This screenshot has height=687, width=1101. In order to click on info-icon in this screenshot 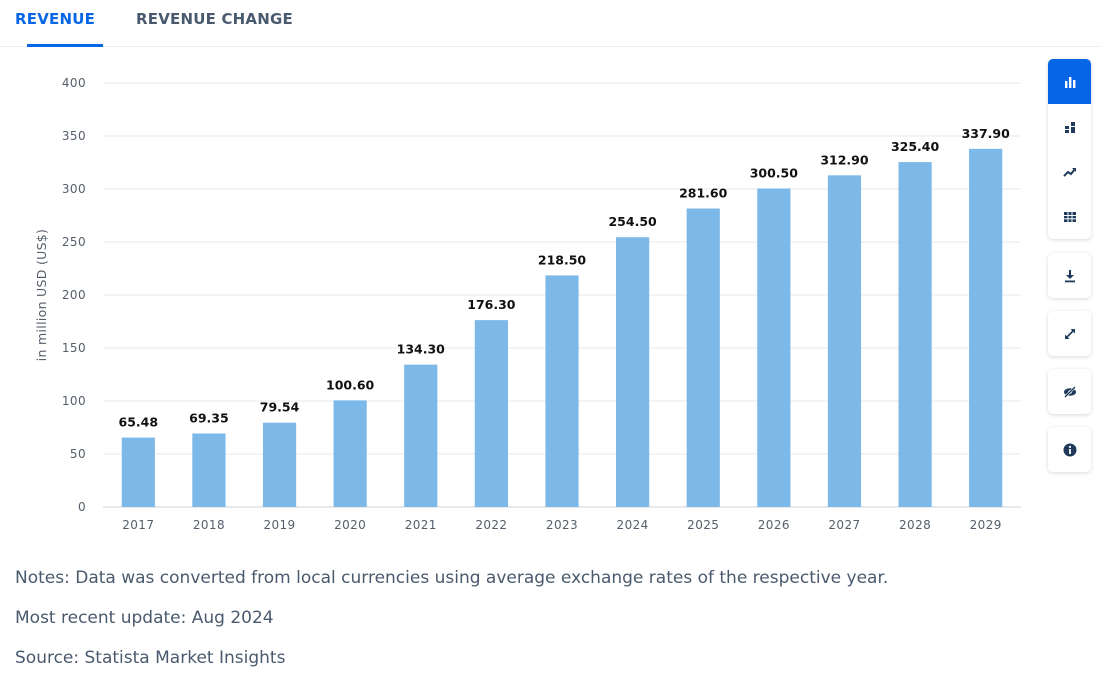, I will do `click(1069, 449)`.